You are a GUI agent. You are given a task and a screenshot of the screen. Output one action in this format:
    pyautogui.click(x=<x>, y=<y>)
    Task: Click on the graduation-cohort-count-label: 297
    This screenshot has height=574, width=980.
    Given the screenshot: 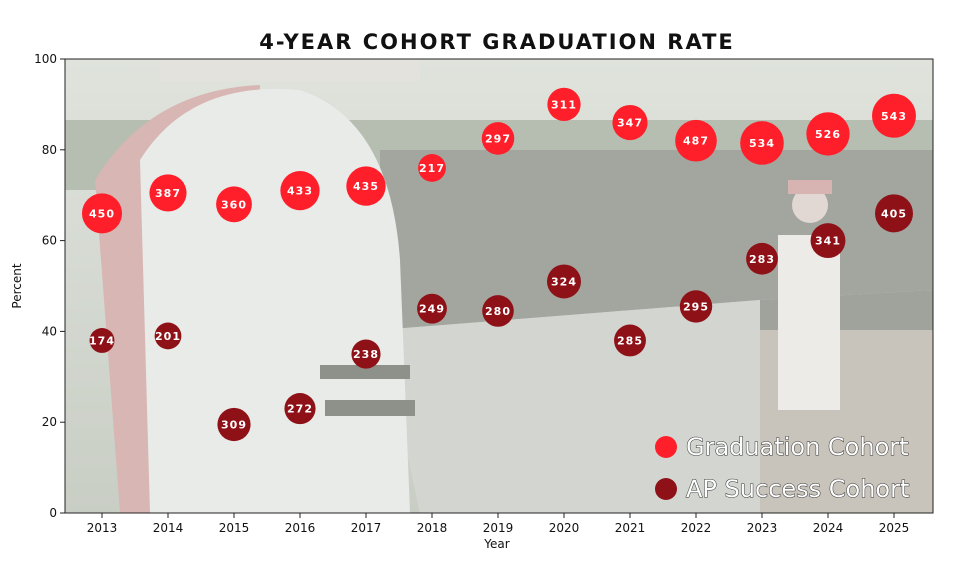 What is the action you would take?
    pyautogui.click(x=498, y=138)
    